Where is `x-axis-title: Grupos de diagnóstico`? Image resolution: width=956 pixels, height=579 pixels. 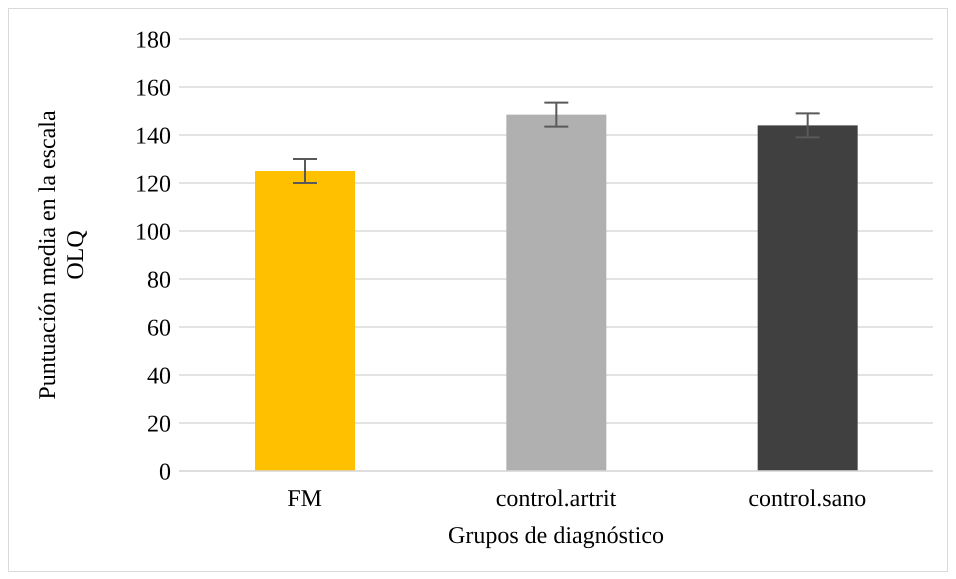 x-axis-title: Grupos de diagnóstico is located at coordinates (556, 536).